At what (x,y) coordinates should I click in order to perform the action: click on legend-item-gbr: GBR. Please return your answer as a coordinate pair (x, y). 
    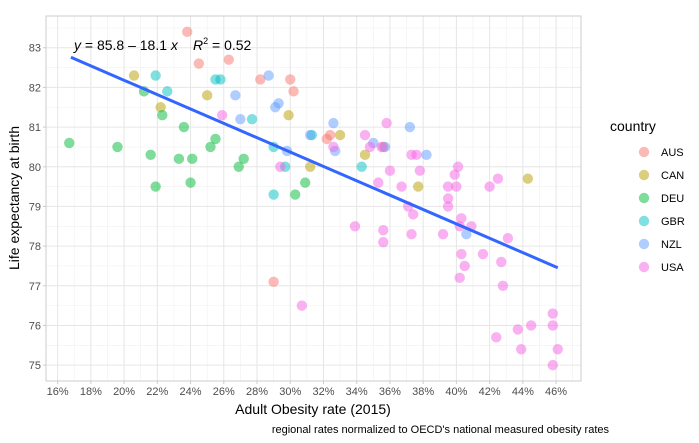
    Looking at the image, I should click on (661, 221).